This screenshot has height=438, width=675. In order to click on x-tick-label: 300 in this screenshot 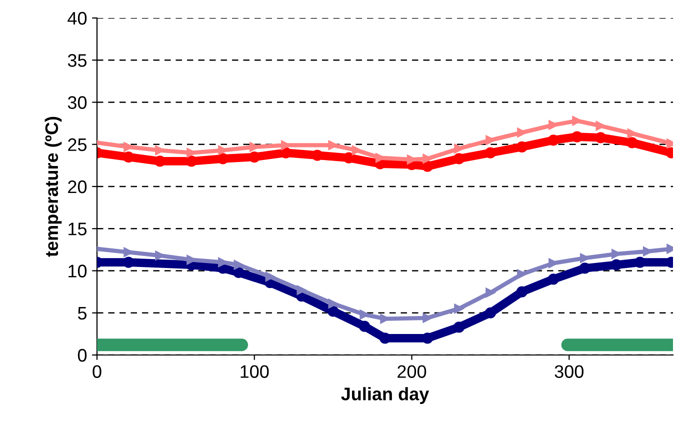, I will do `click(569, 371)`.